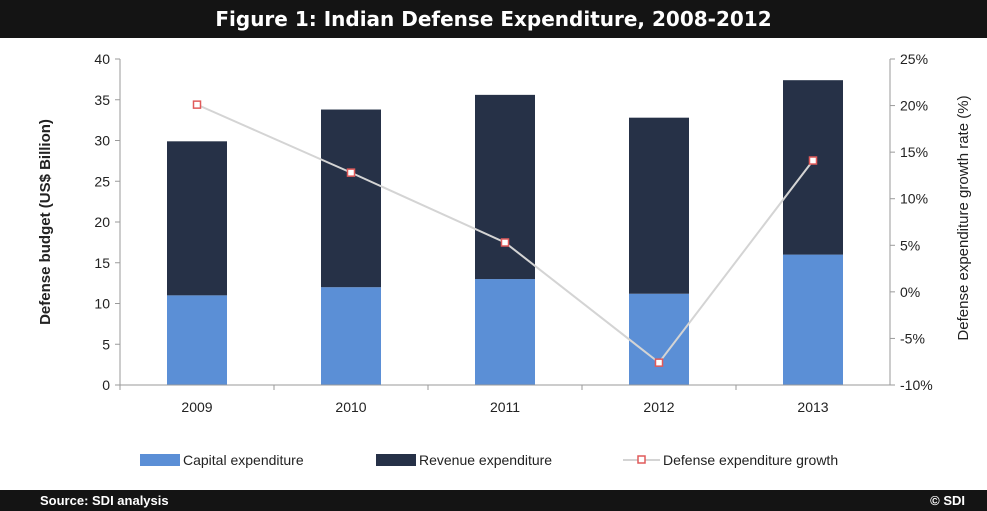 The width and height of the screenshot is (987, 511). Describe the element at coordinates (812, 407) in the screenshot. I see `x-tick-label: 2013` at that location.